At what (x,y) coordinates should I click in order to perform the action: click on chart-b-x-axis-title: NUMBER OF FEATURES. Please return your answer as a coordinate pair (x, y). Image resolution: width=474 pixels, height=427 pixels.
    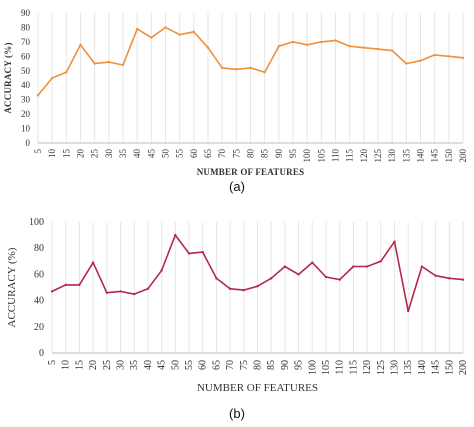
    Looking at the image, I should click on (257, 388).